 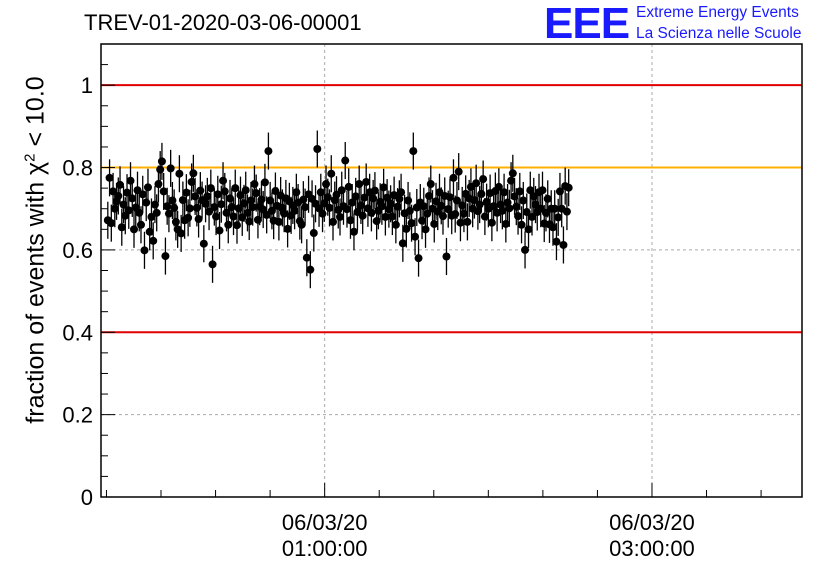 What do you see at coordinates (35, 302) in the screenshot?
I see `y-axis-label-prefix: fraction of events with` at bounding box center [35, 302].